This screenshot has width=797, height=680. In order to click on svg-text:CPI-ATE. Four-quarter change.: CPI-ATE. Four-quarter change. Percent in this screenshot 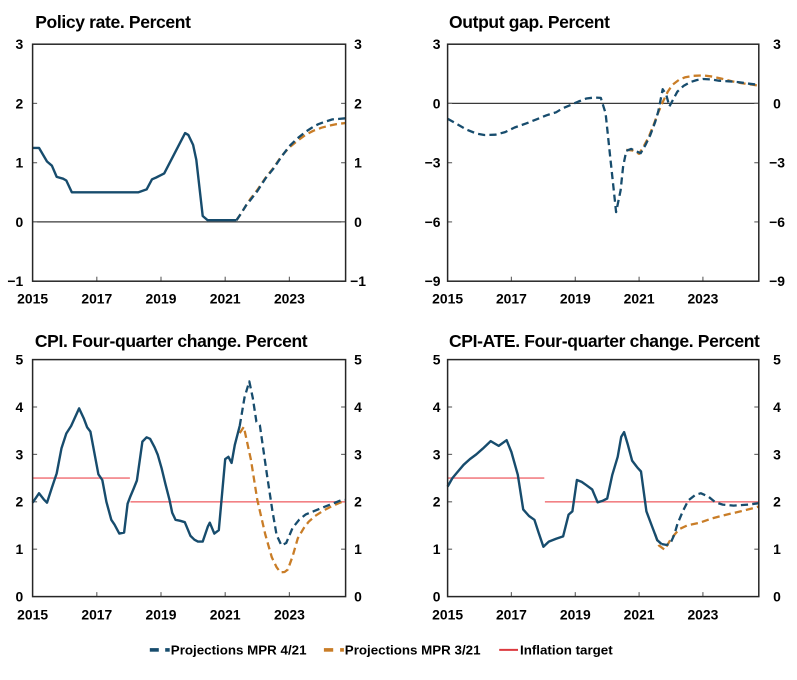, I will do `click(604, 341)`.